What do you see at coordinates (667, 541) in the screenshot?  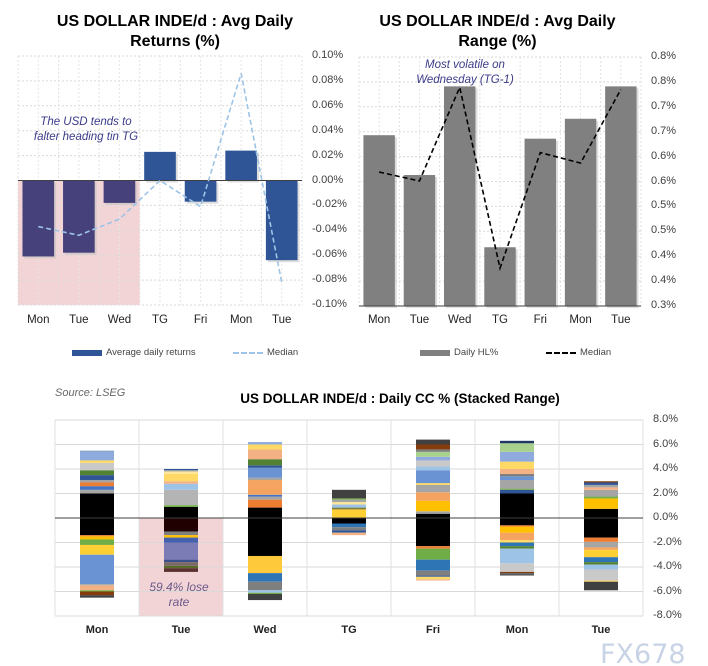 I see `y-tick-label: -2.0%` at bounding box center [667, 541].